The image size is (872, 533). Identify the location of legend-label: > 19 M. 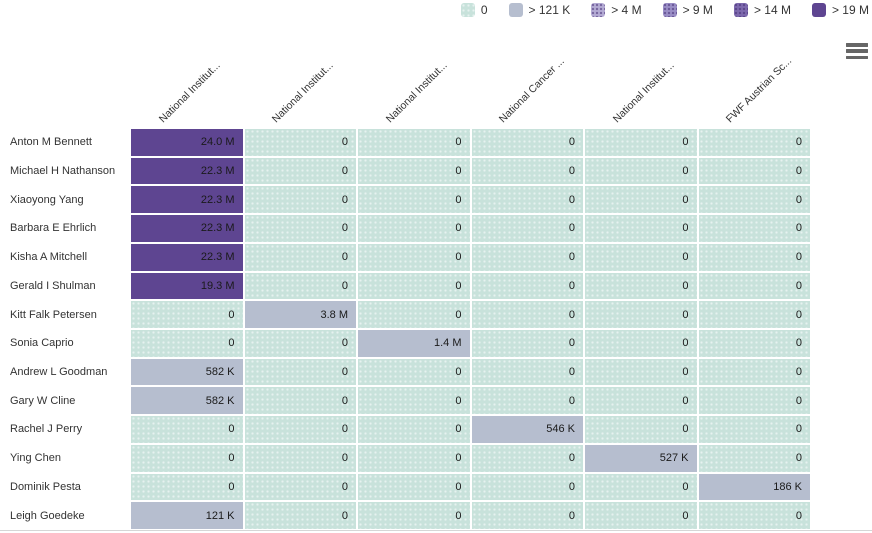
(850, 10).